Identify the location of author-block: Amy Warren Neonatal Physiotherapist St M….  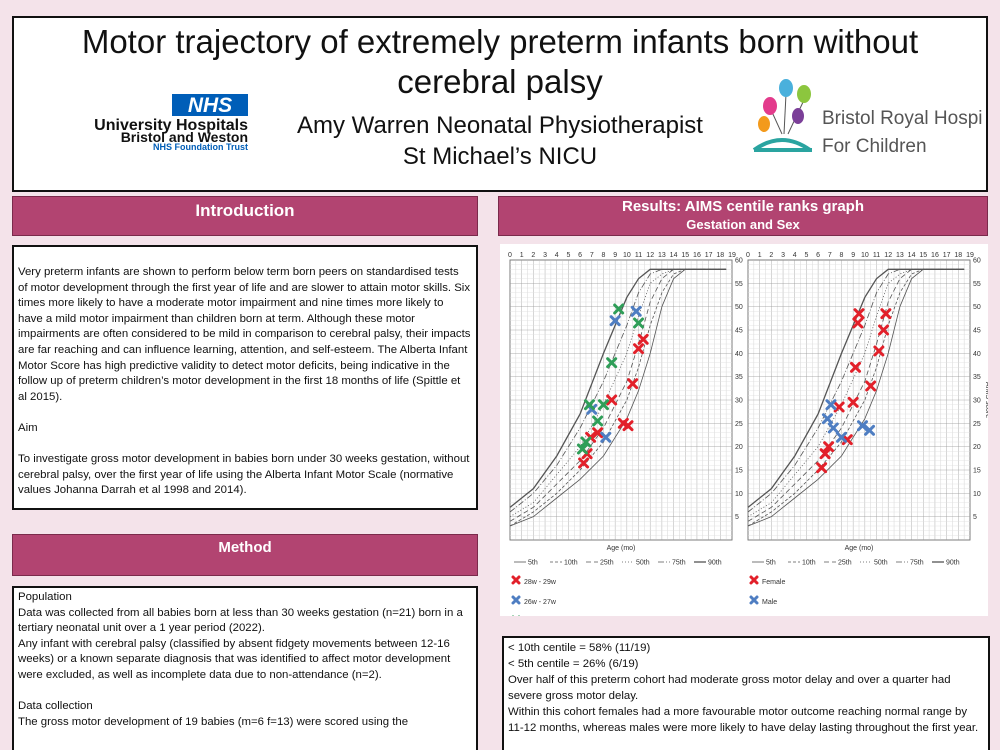
(500, 141).